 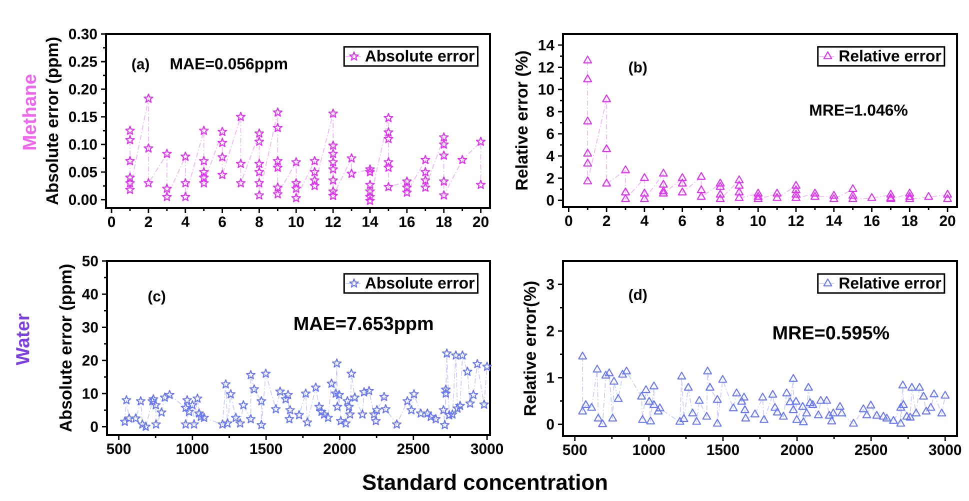 I want to click on annotation: (a), so click(x=140, y=65).